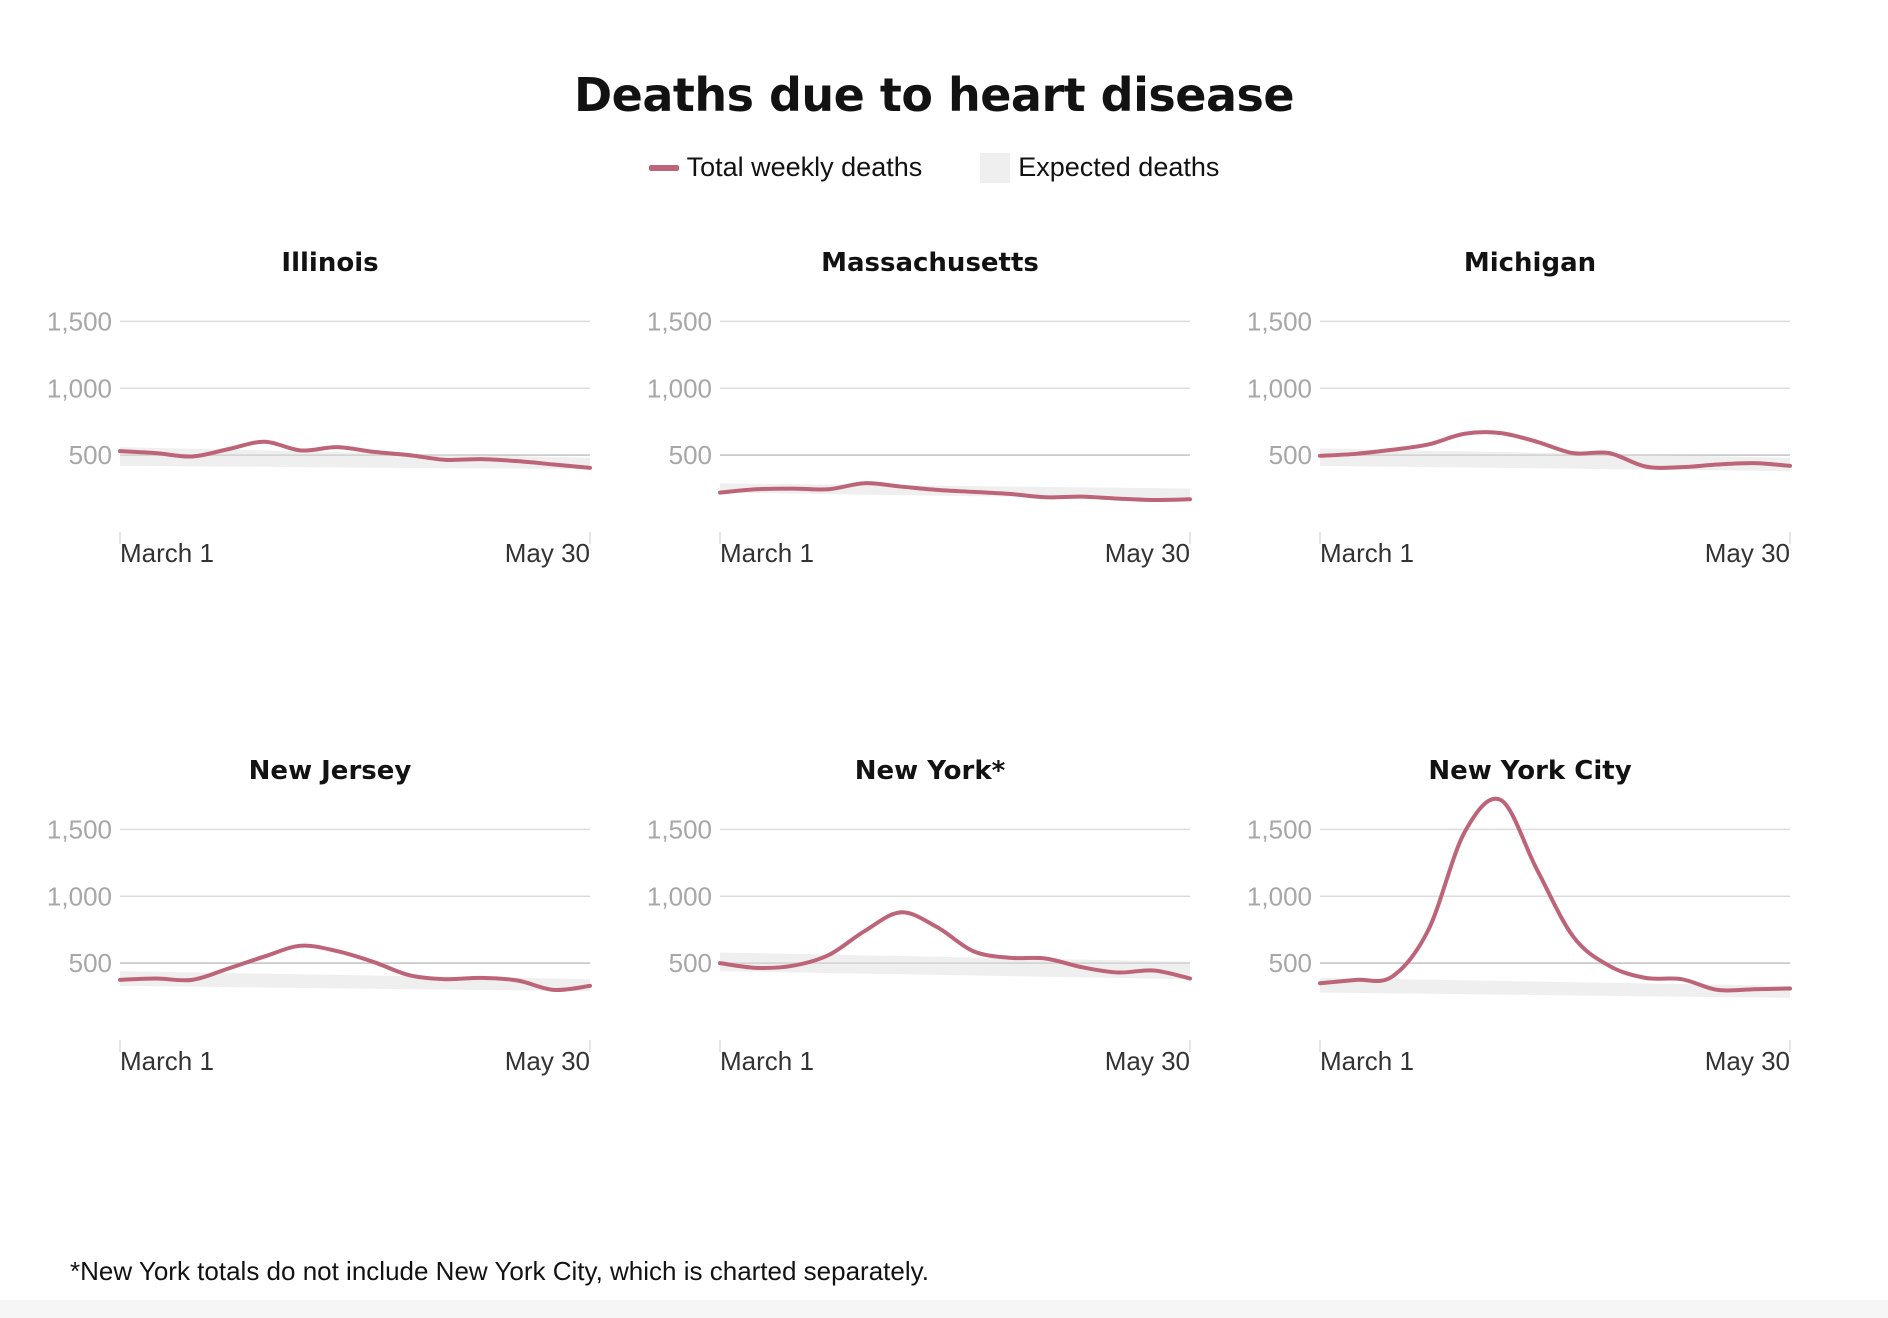 Image resolution: width=1888 pixels, height=1318 pixels. I want to click on panel-title: Michigan, so click(1530, 263).